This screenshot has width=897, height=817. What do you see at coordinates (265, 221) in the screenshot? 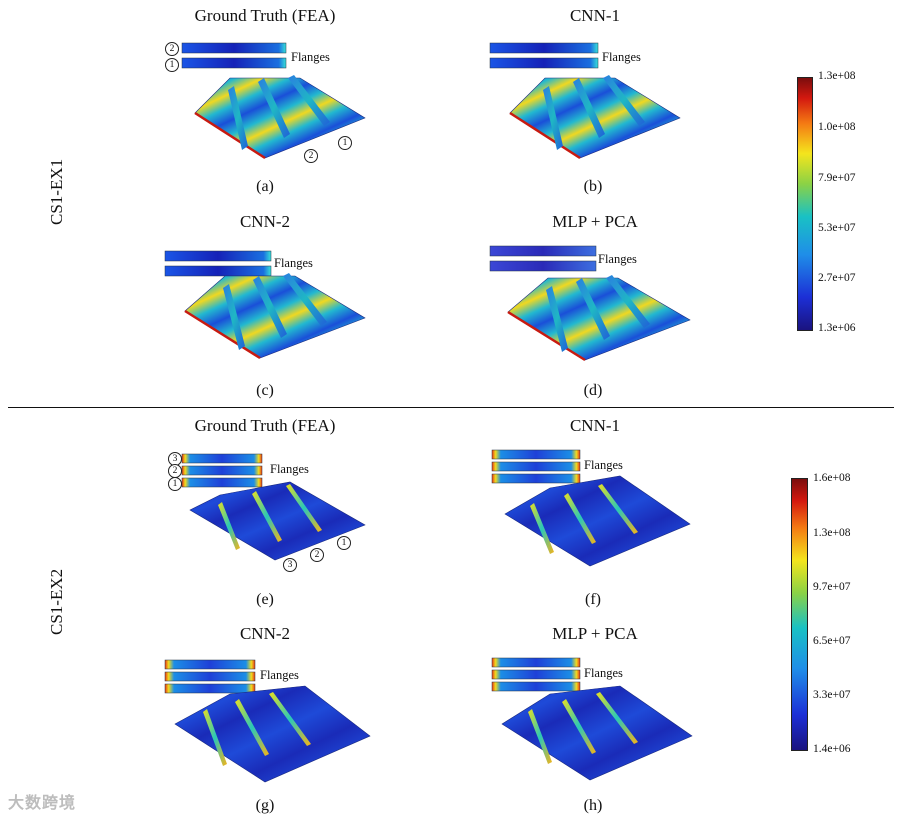
I see `panel-c-title: CNN-2` at bounding box center [265, 221].